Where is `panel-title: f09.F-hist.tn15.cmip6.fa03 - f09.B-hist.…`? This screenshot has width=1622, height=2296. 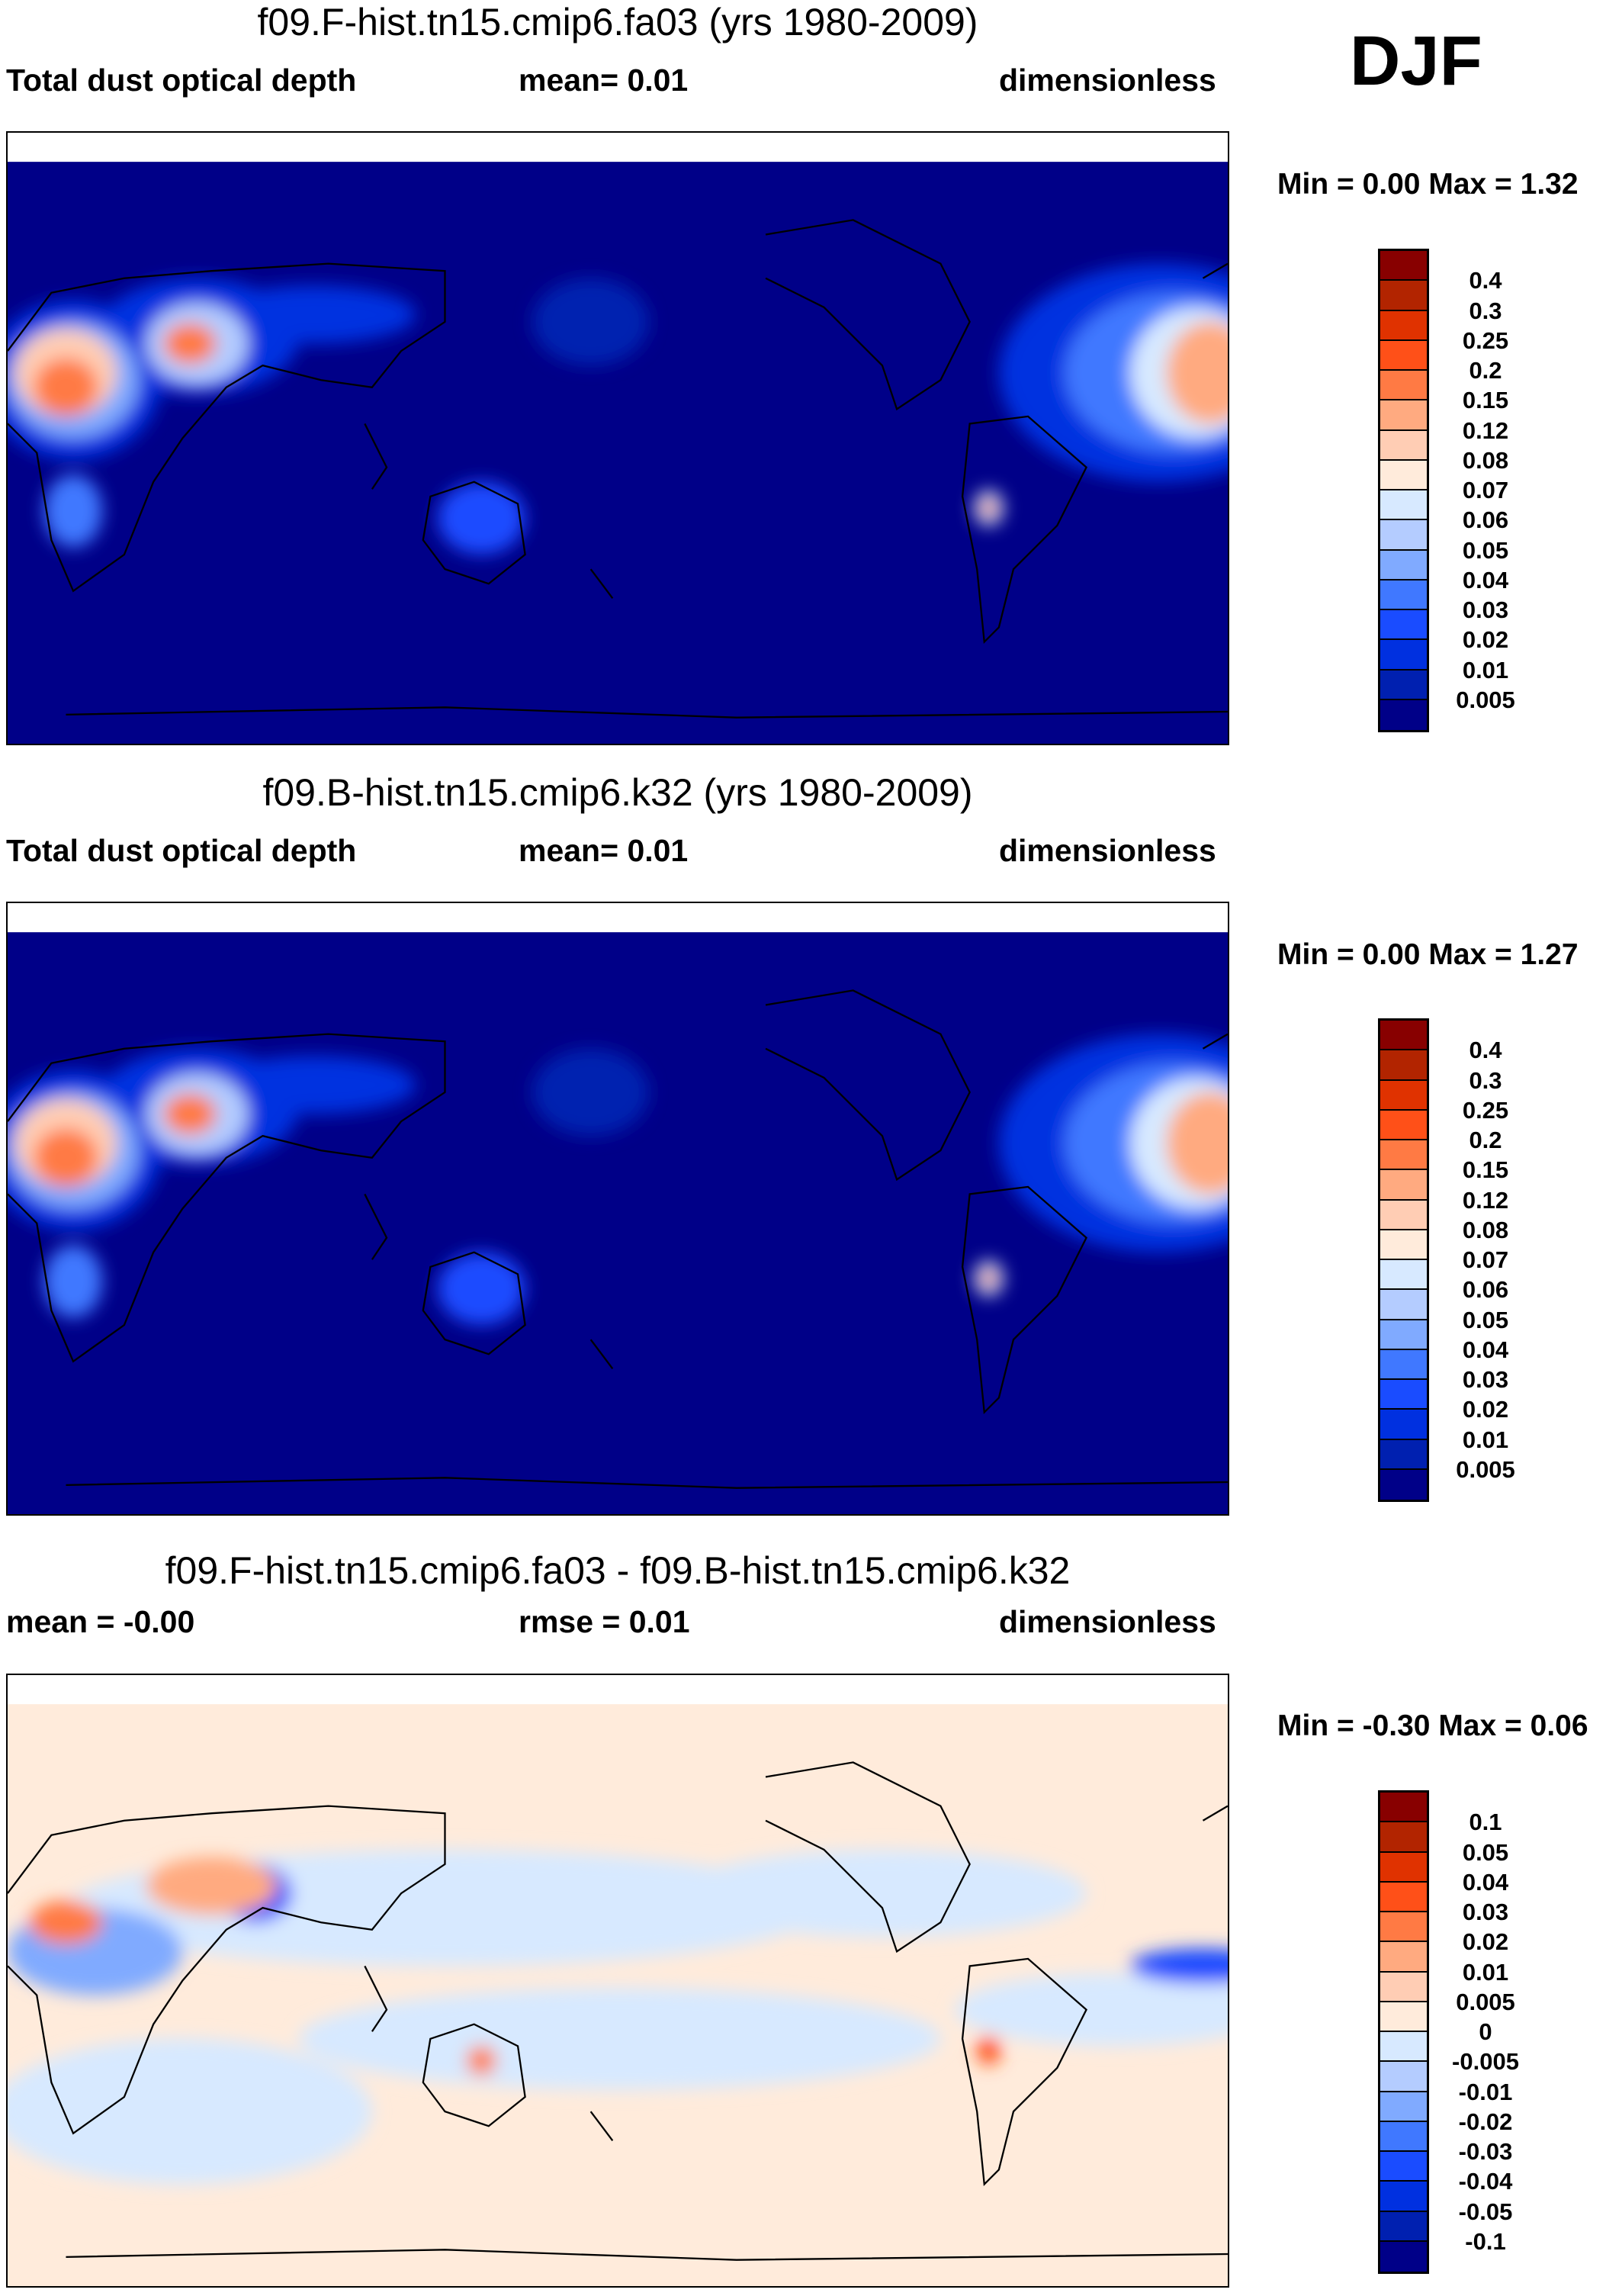
panel-title: f09.F-hist.tn15.cmip6.fa03 - f09.B-hist.… is located at coordinates (618, 1570).